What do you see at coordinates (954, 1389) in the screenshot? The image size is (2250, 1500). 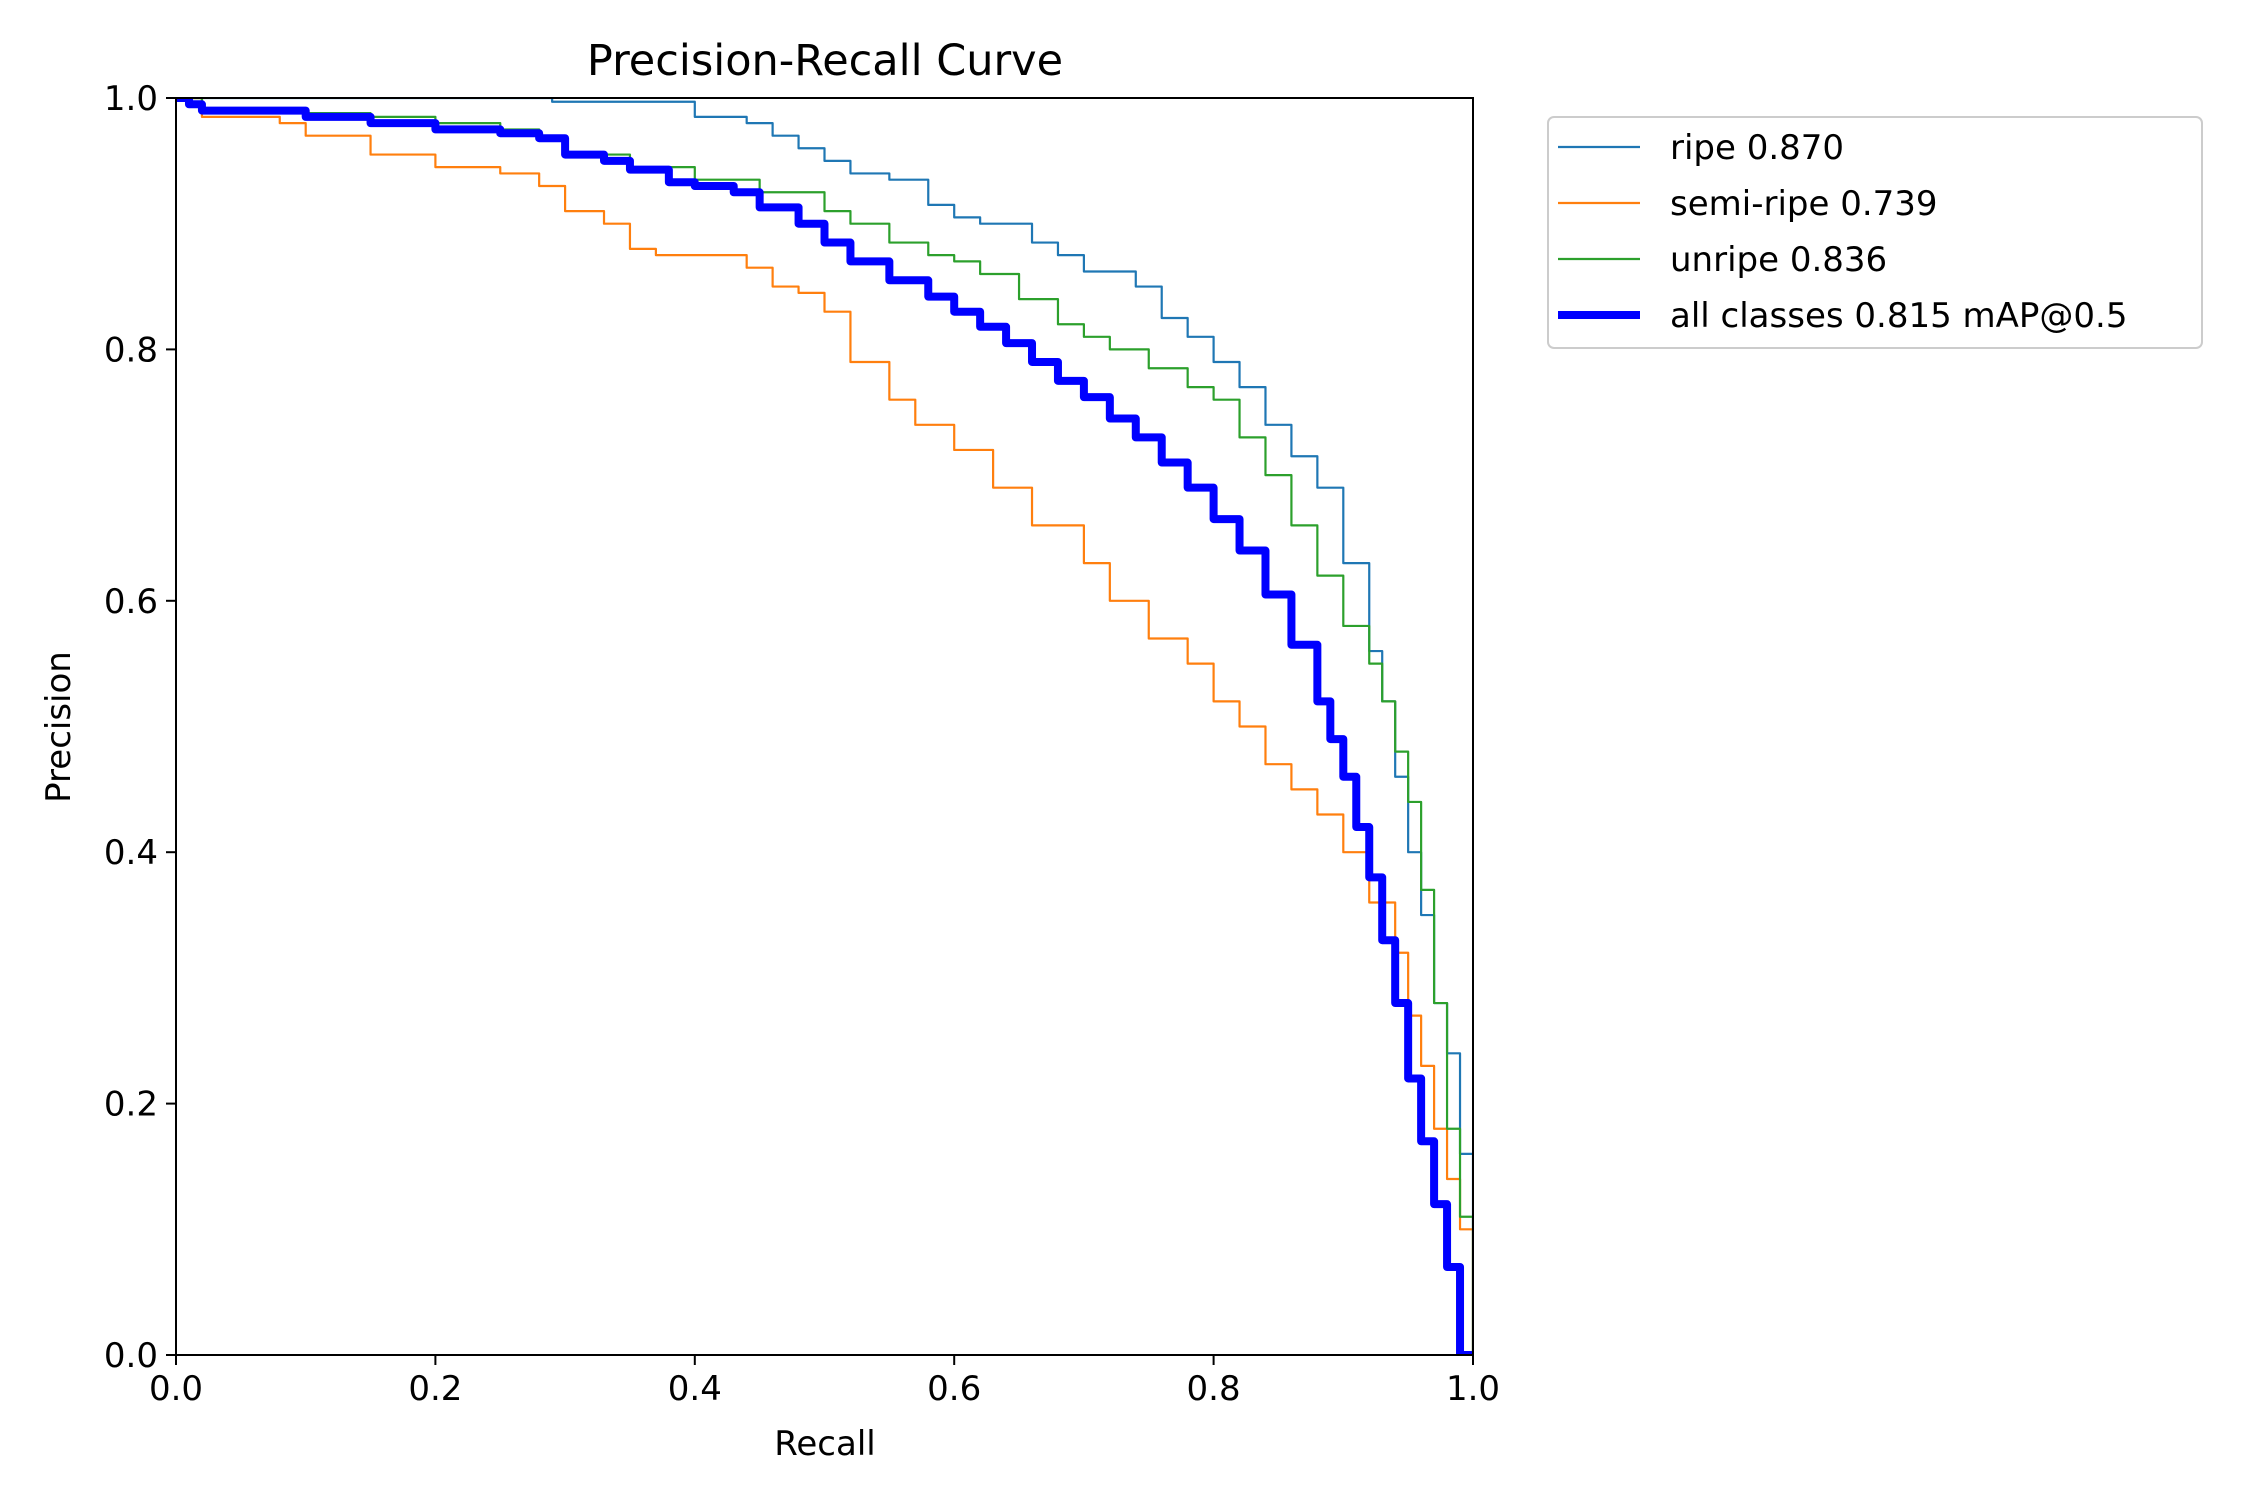 I see `x-tick-label: 0.6` at bounding box center [954, 1389].